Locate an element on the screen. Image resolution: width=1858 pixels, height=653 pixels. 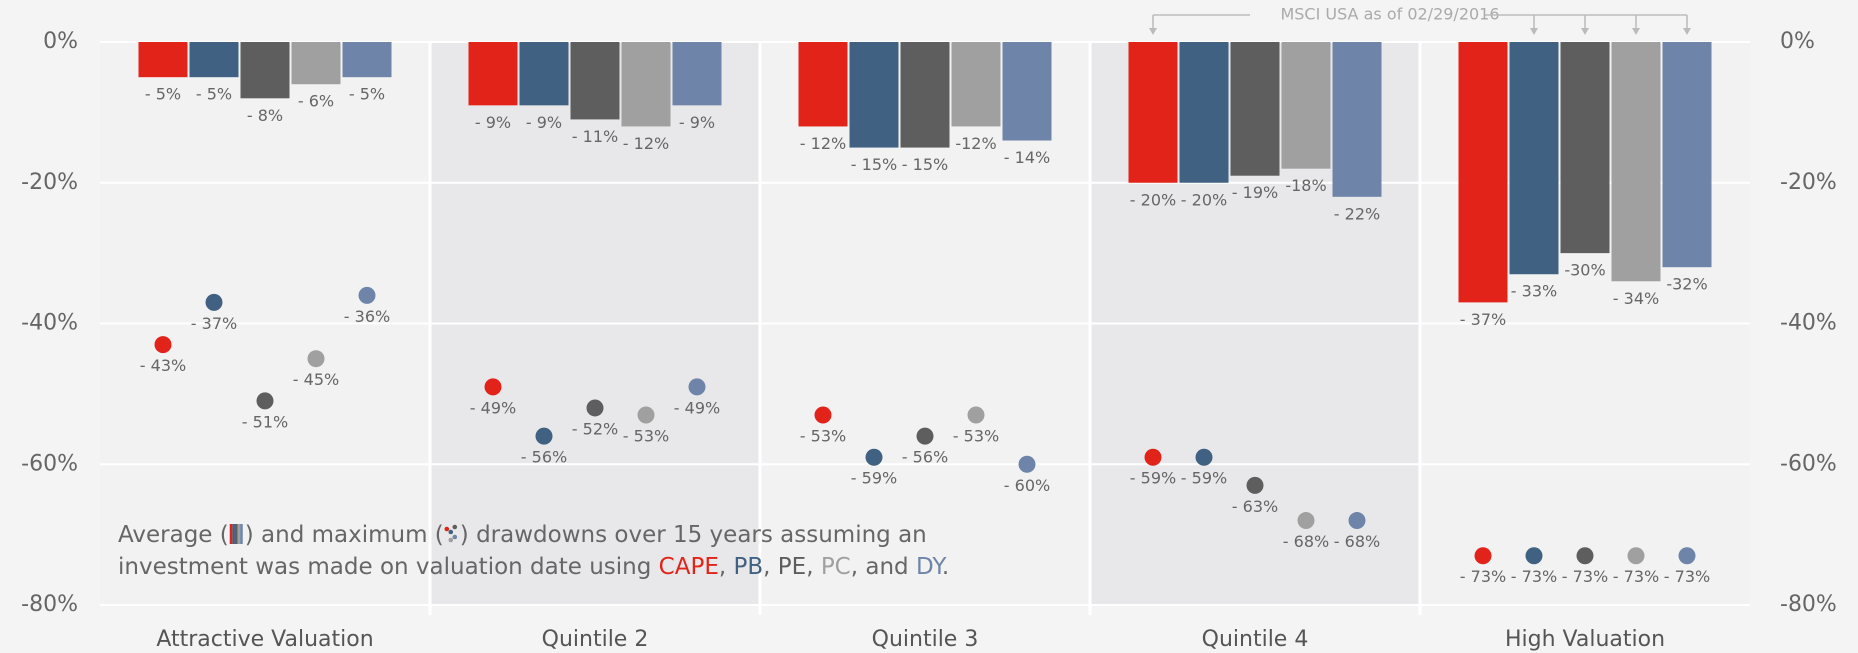
y-tick-label: -60% is located at coordinates (49, 463).